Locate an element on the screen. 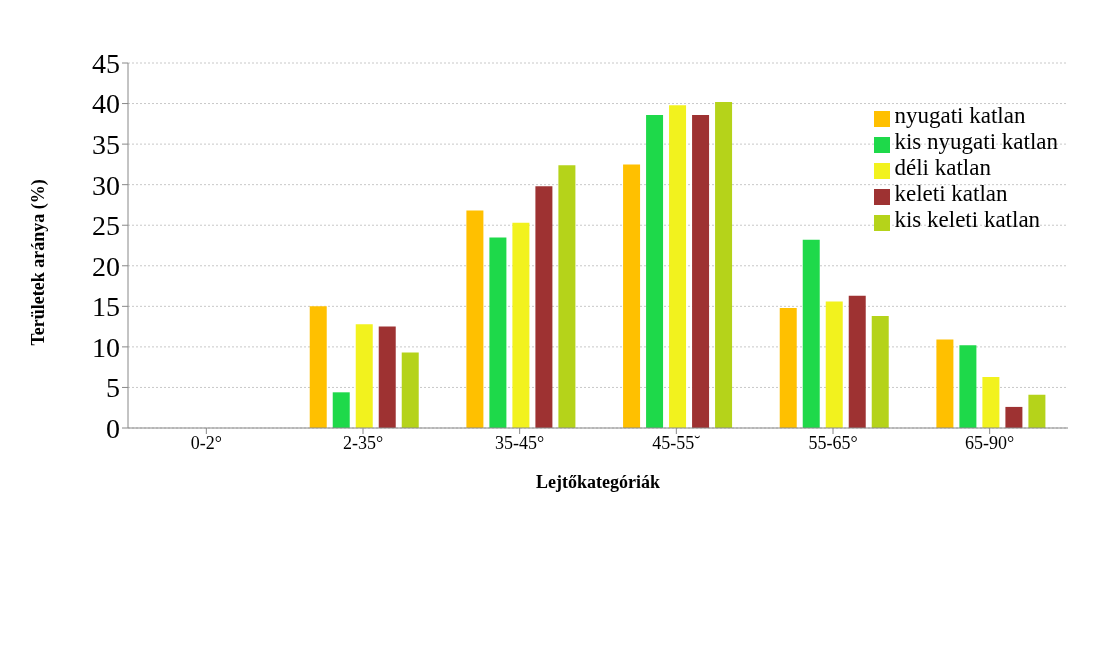  x-tick-label: 45-55˘ is located at coordinates (676, 442).